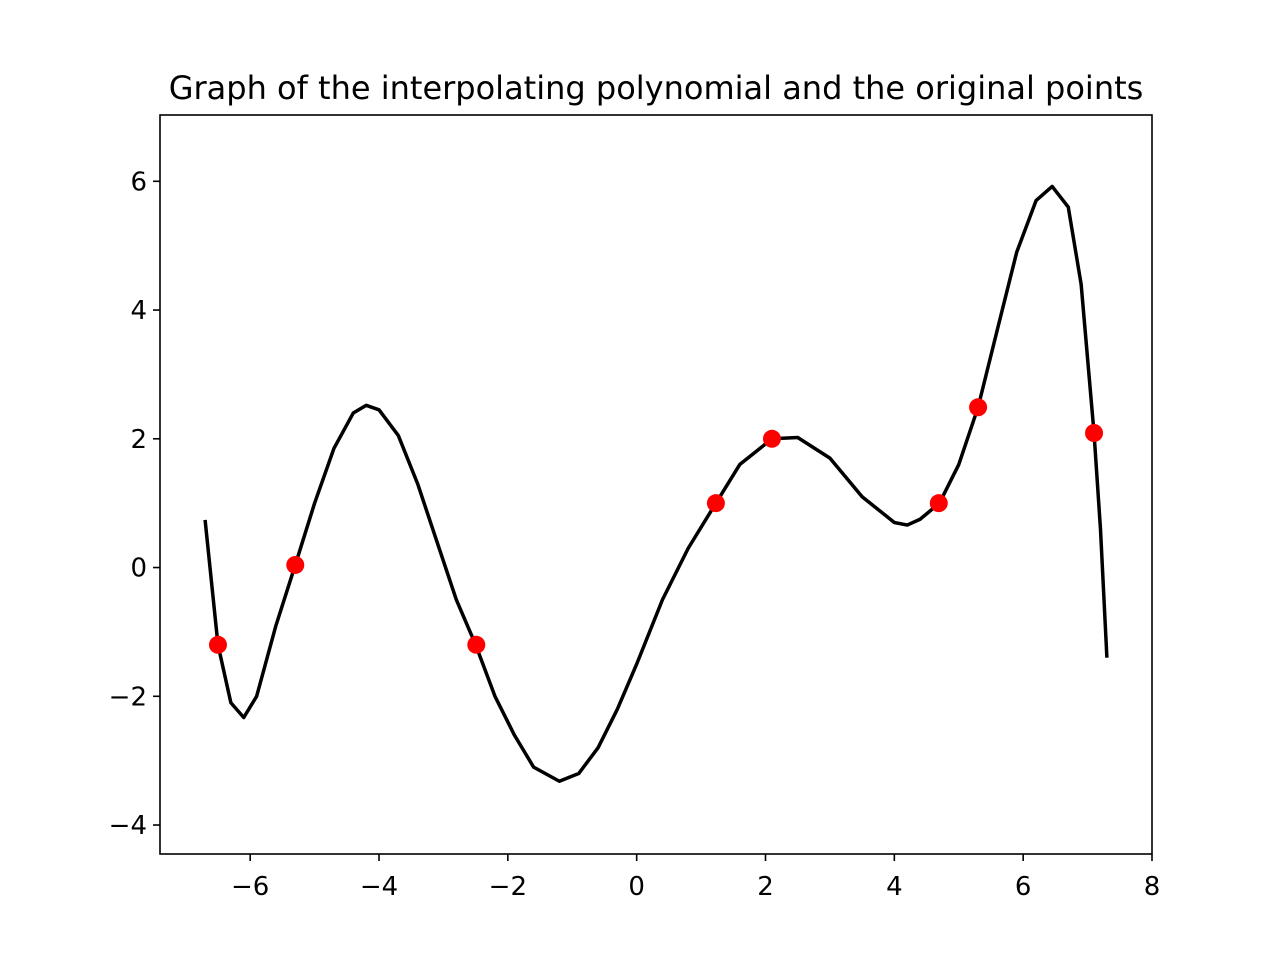 The width and height of the screenshot is (1280, 960). I want to click on x-tick-label: 6, so click(1023, 887).